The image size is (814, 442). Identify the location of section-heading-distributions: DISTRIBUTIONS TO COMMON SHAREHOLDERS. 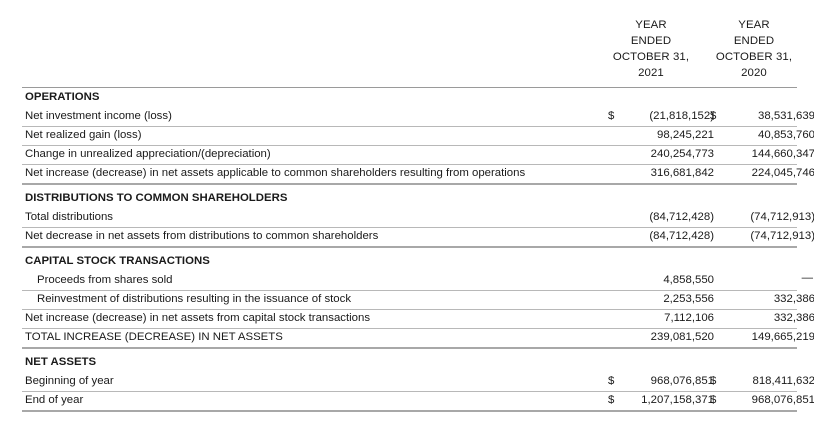
(156, 198).